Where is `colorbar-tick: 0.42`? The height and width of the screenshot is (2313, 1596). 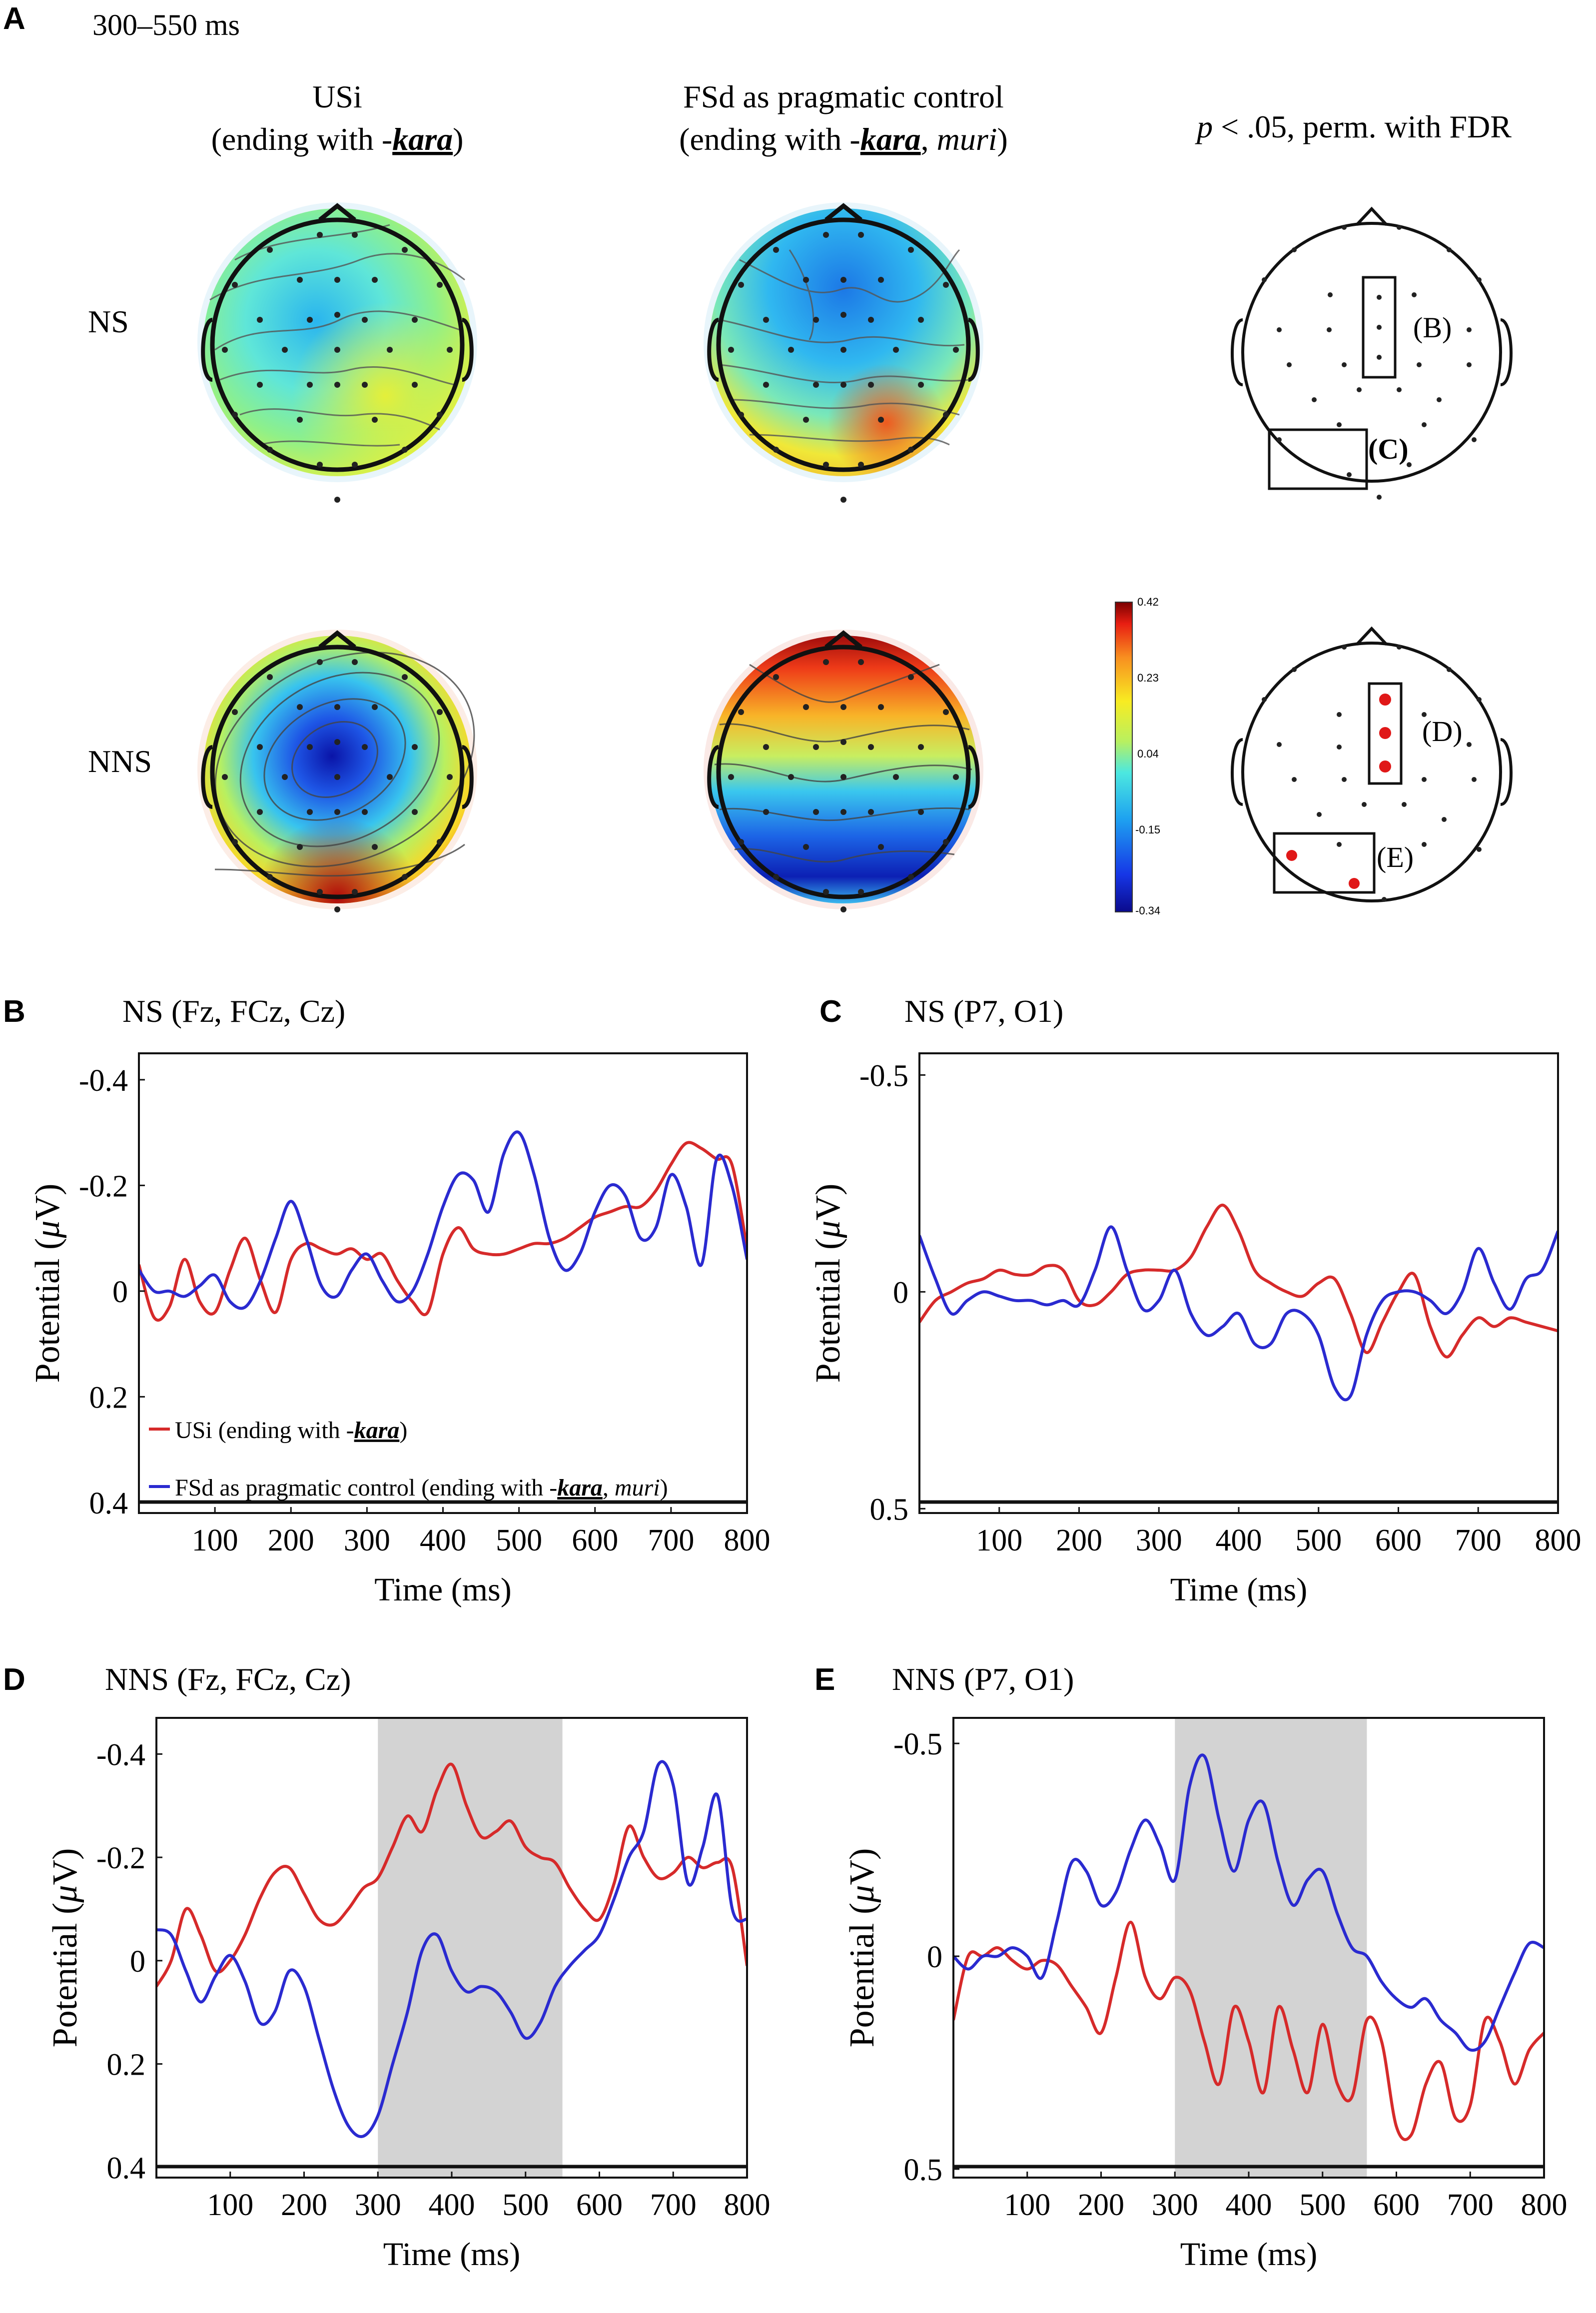
colorbar-tick: 0.42 is located at coordinates (1148, 602).